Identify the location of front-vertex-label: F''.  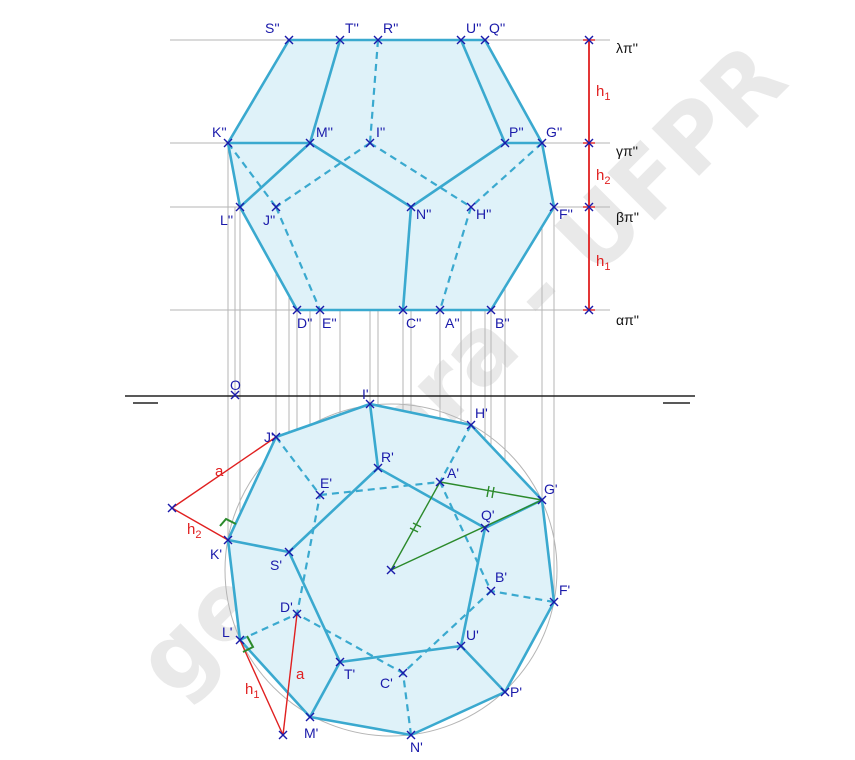
(566, 214).